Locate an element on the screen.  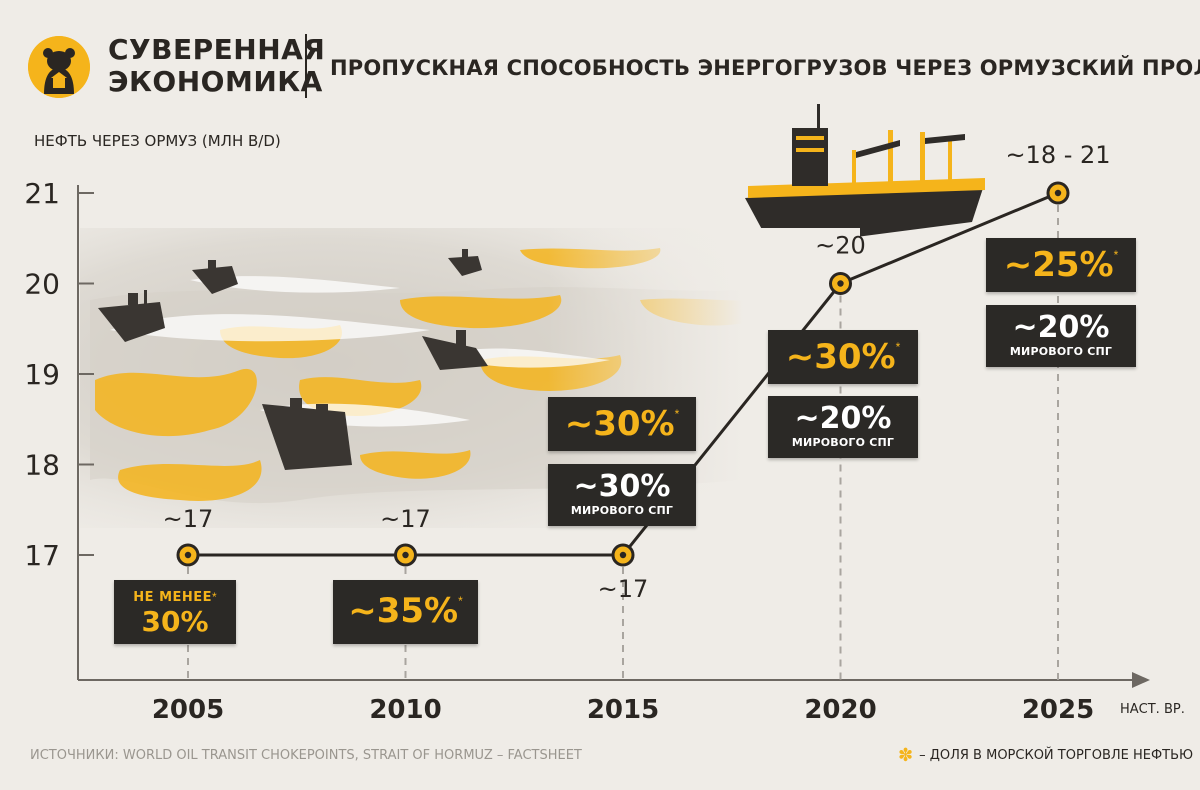
ship-illustration is located at coordinates (865, 176).